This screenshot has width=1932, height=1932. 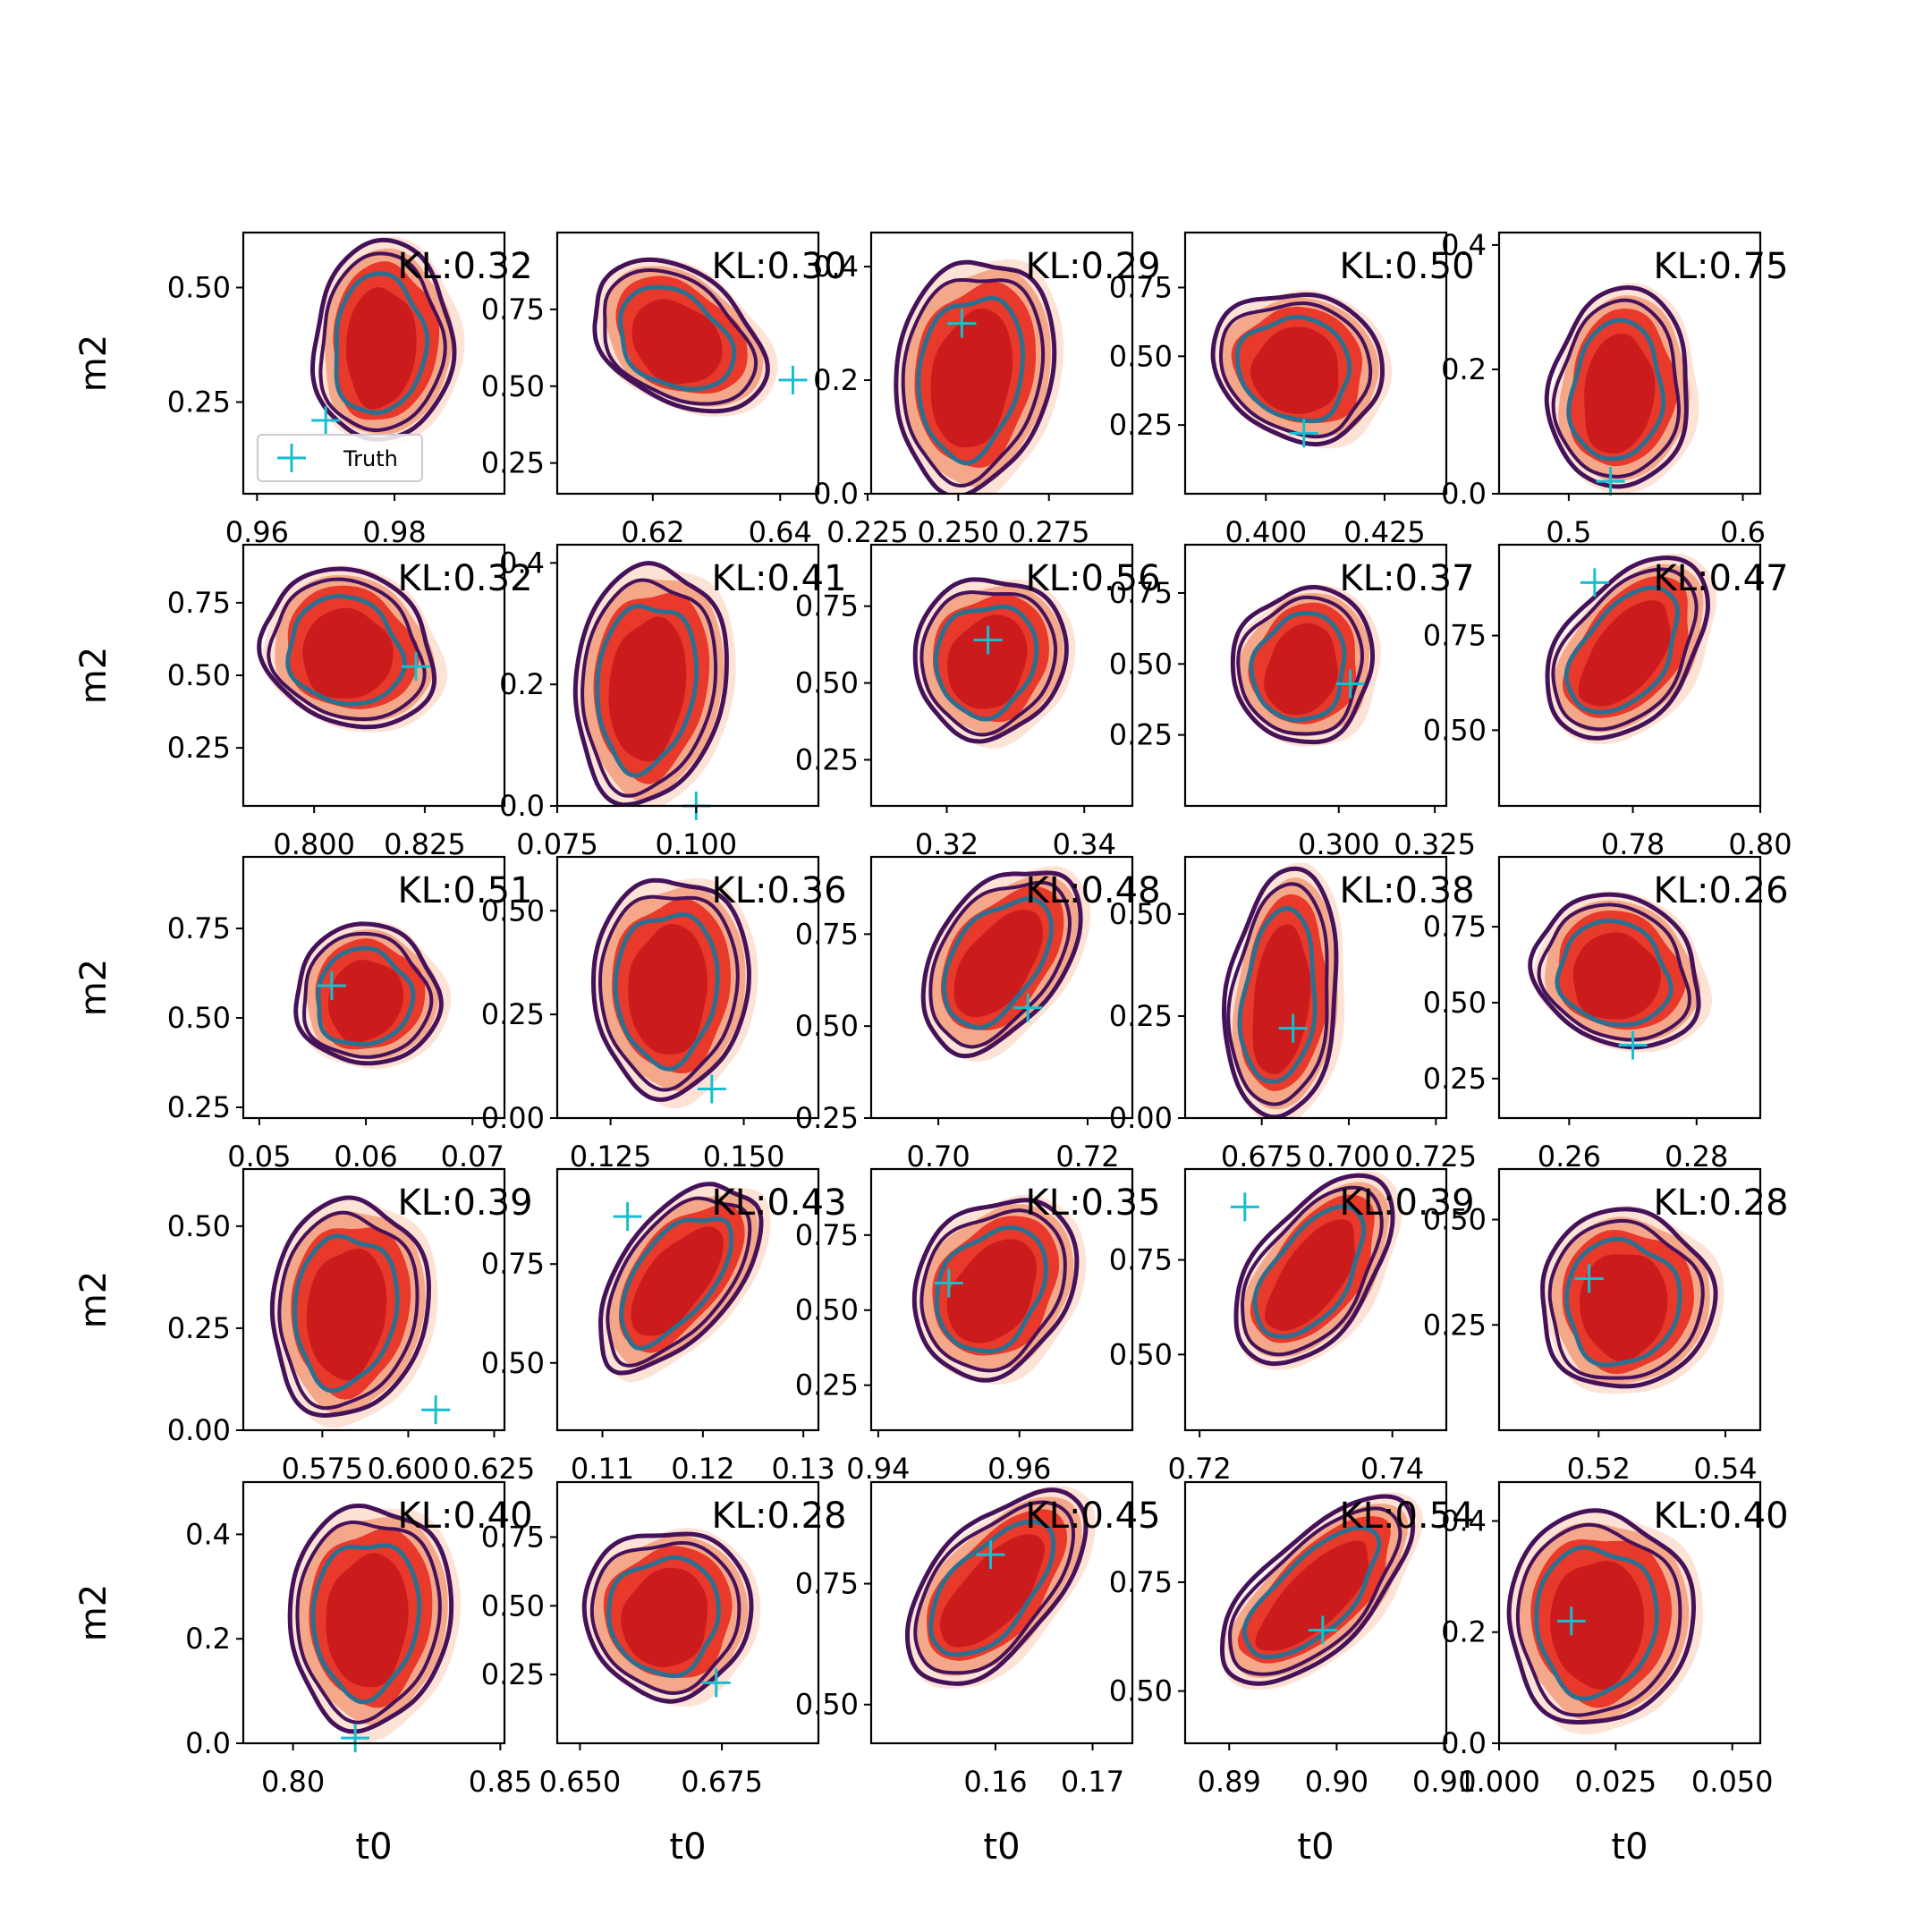 I want to click on panel-r3-c0: KL:0.39 0.575 0.600 0.625 0.00 0.25 0.50 m2, so click(x=304, y=1326).